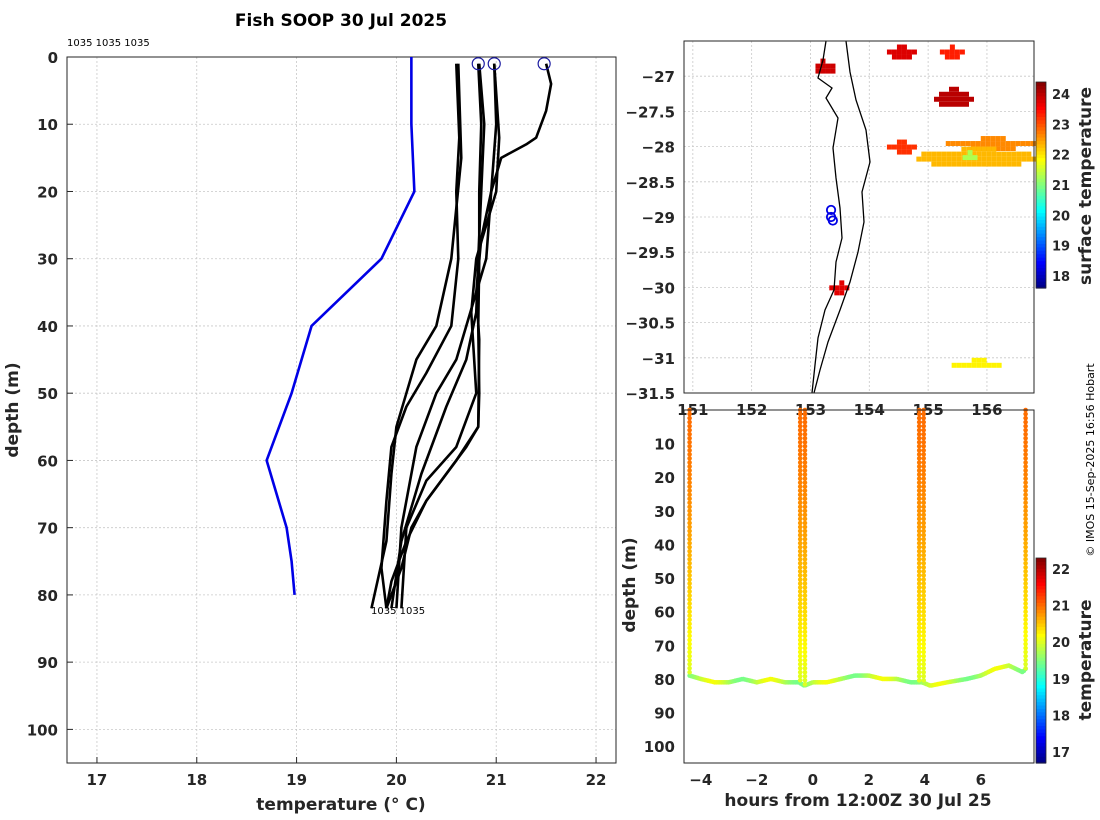 Image resolution: width=1100 pixels, height=820 pixels. What do you see at coordinates (47, 529) in the screenshot?
I see `y-tick-label: 70` at bounding box center [47, 529].